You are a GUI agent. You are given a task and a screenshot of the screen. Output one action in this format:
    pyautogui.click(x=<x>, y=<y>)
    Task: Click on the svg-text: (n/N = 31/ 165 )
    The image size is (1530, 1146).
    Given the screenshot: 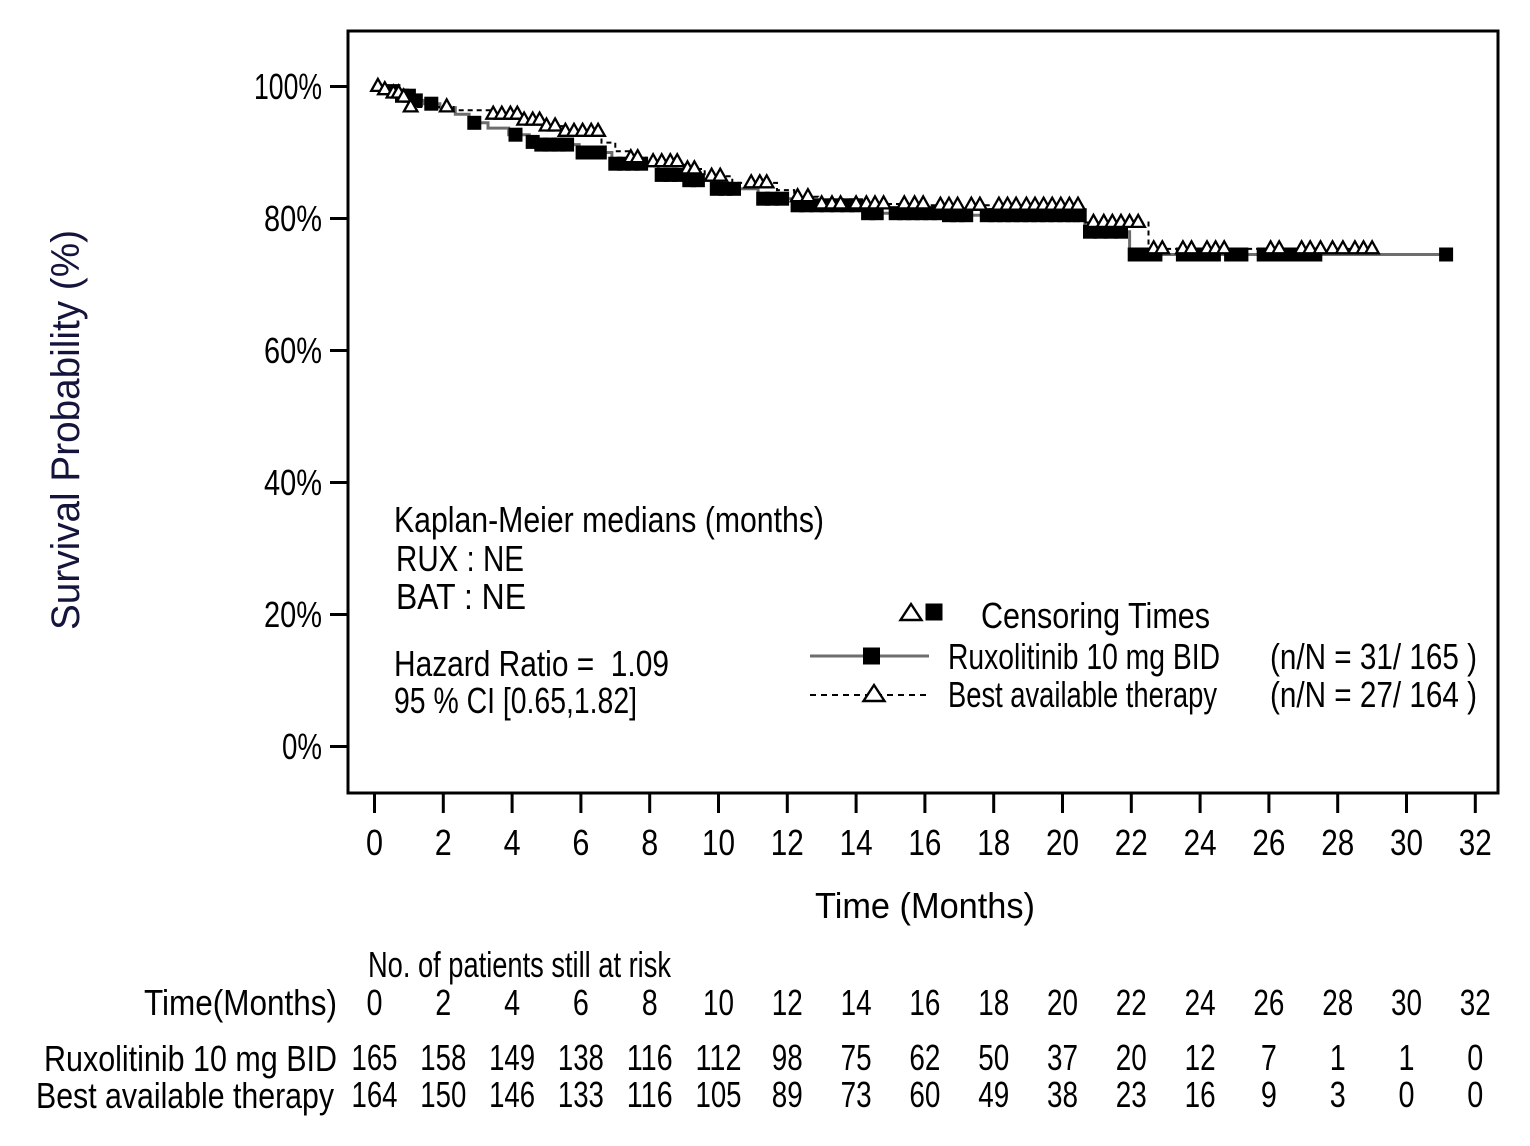 What is the action you would take?
    pyautogui.click(x=1373, y=656)
    